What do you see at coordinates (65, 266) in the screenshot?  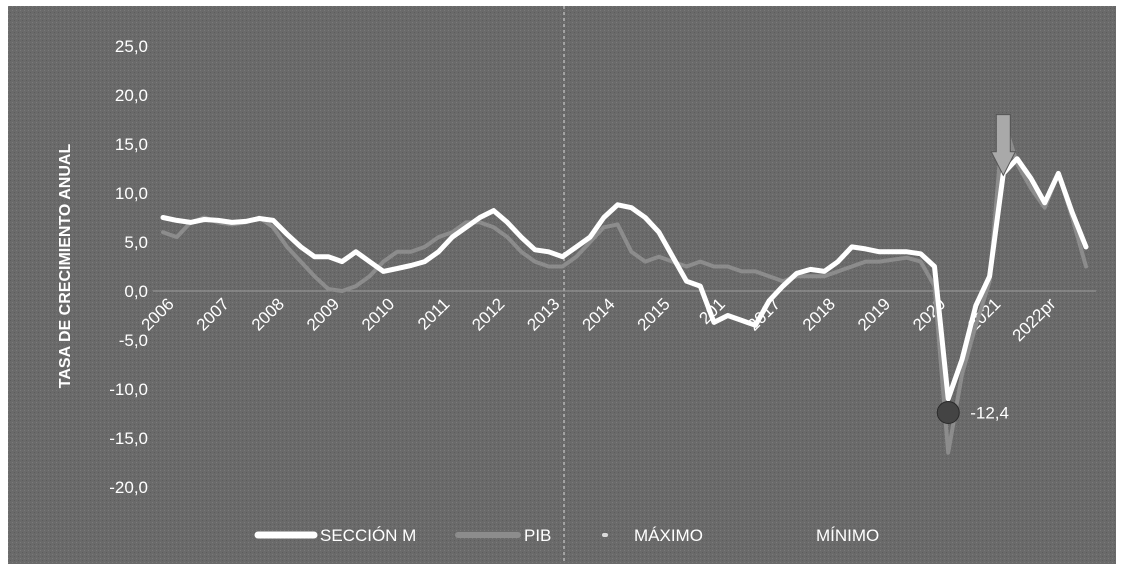 I see `y-axis-title: TASA DE CRECIMIENTO ANUAL` at bounding box center [65, 266].